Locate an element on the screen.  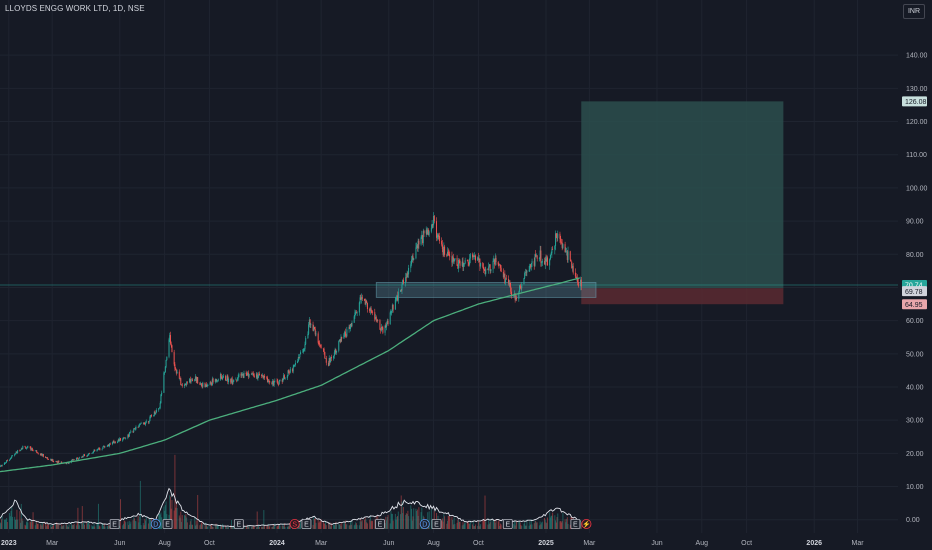
symbol-title: LLOYDS ENGG WORK LTD, 1D, NSE is located at coordinates (75, 8).